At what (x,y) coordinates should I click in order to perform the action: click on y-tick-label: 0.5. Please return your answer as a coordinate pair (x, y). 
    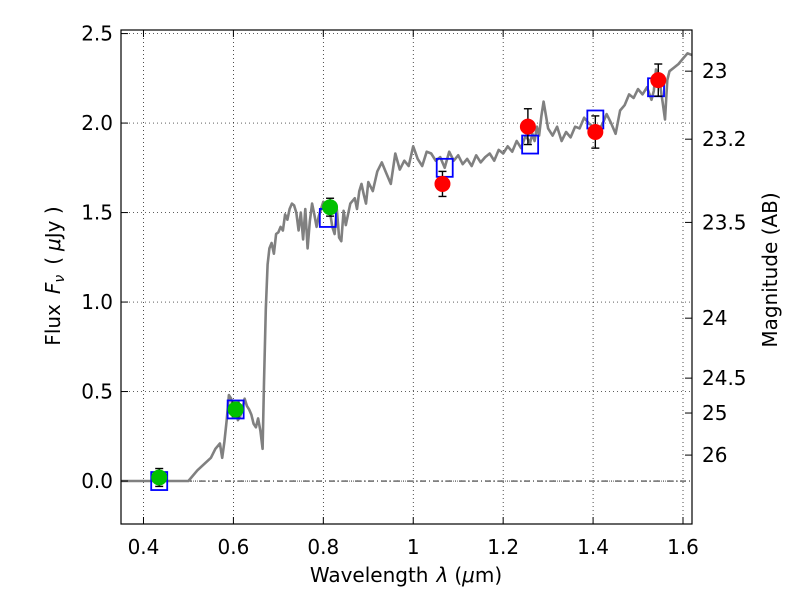
    Looking at the image, I should click on (97, 392).